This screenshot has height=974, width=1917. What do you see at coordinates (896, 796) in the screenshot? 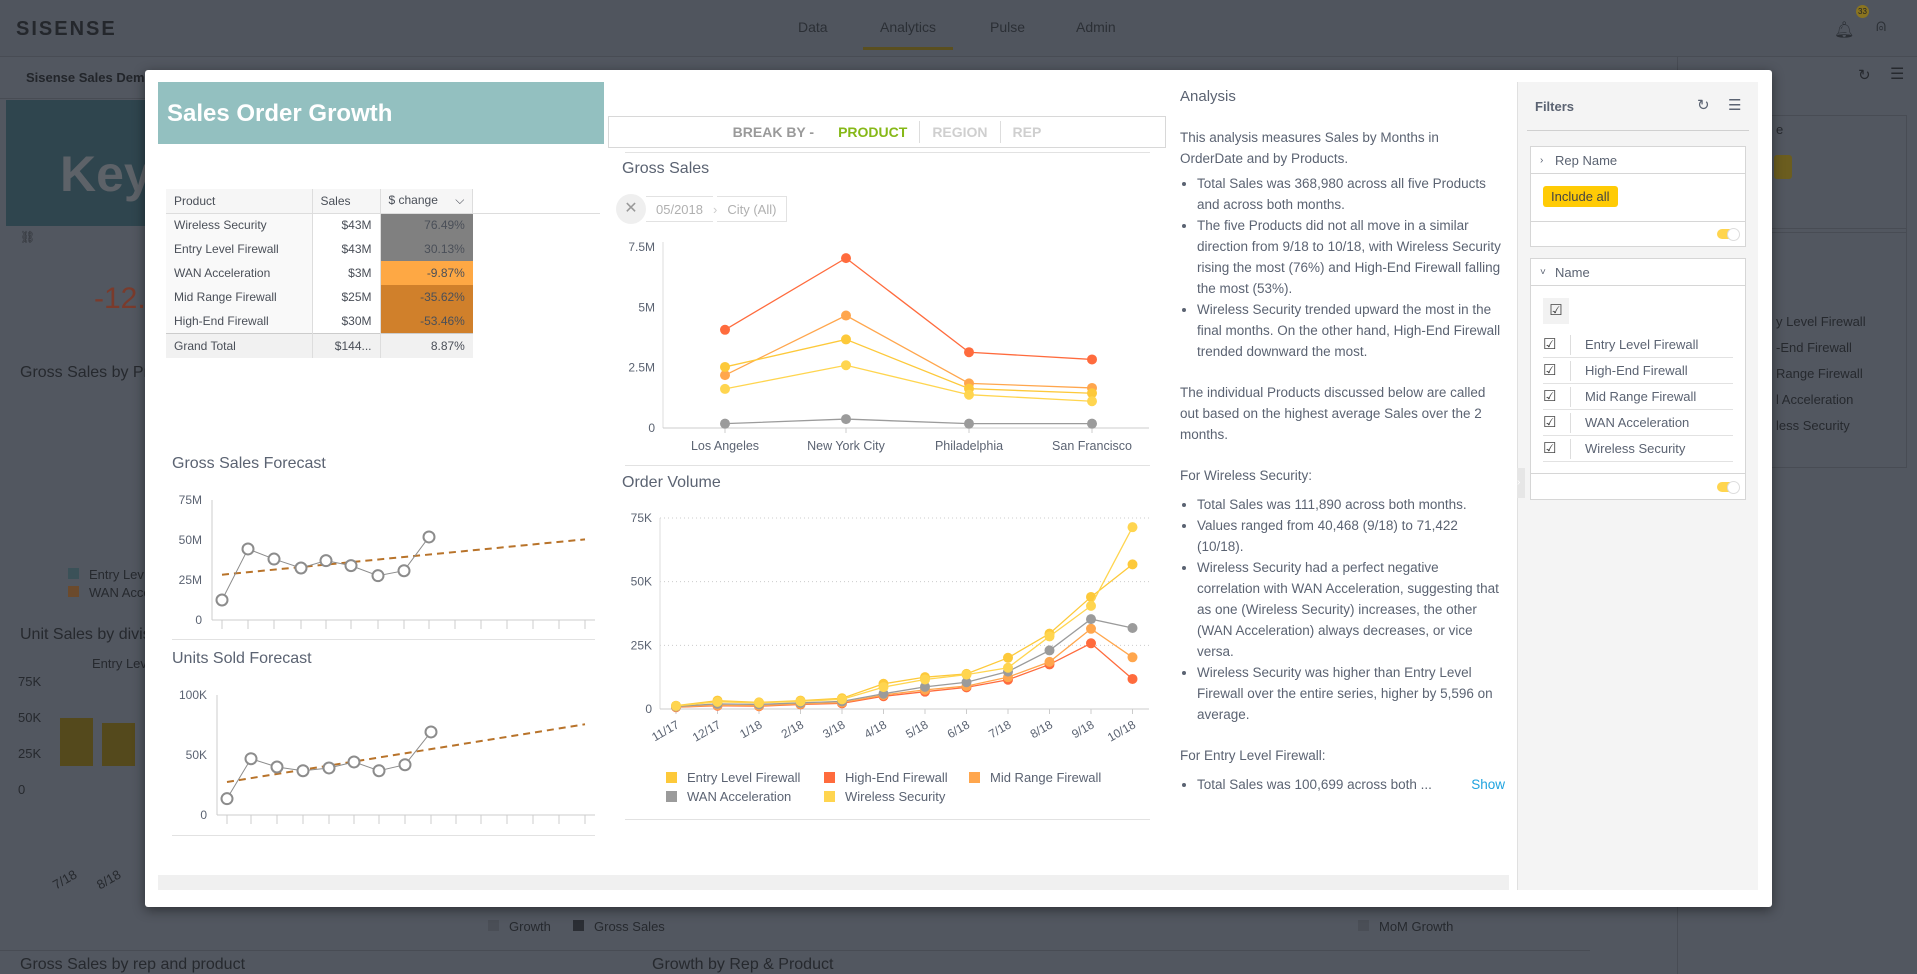
I see `legend-item: Wireless Security` at bounding box center [896, 796].